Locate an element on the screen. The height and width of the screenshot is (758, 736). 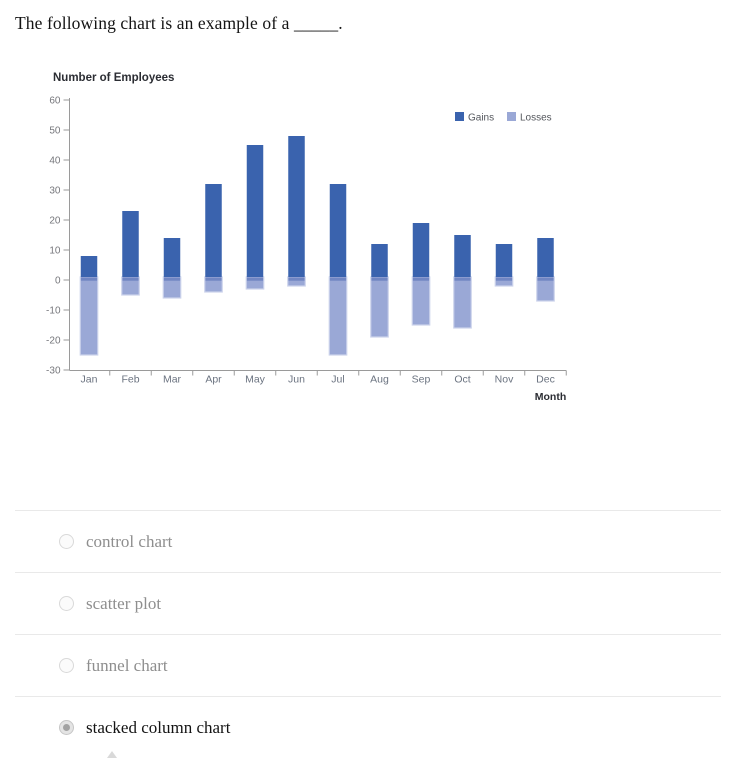
y-tick-label: 0 is located at coordinates (58, 281).